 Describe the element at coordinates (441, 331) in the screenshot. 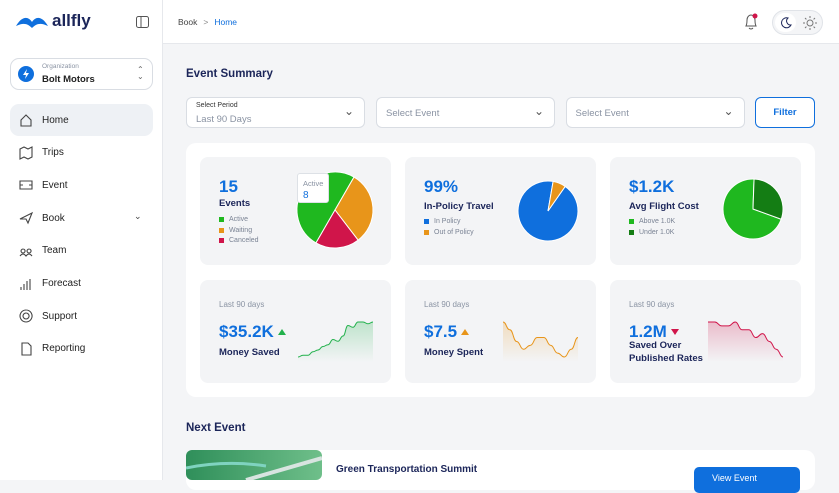

I see `trend-value: $7.5` at that location.